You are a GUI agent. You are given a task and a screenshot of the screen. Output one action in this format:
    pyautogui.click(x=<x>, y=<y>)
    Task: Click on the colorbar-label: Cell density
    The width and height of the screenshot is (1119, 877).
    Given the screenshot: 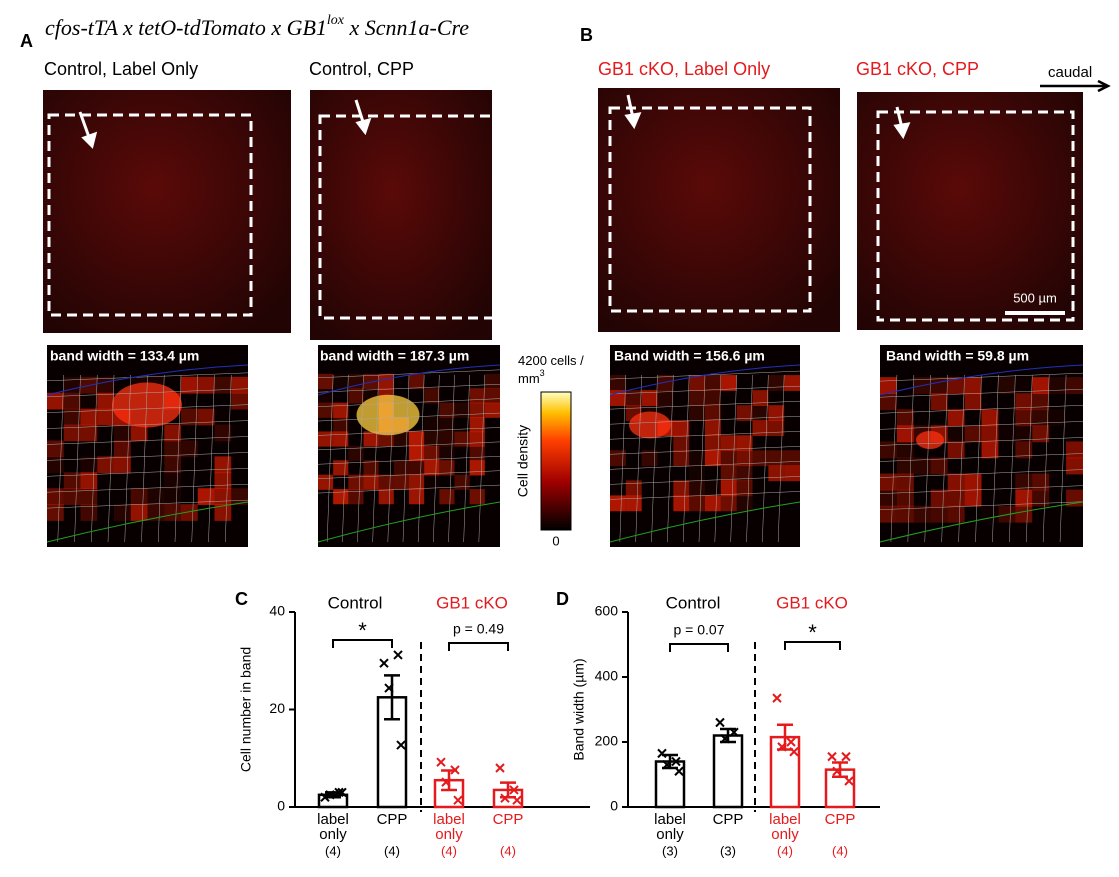 What is the action you would take?
    pyautogui.click(x=523, y=461)
    